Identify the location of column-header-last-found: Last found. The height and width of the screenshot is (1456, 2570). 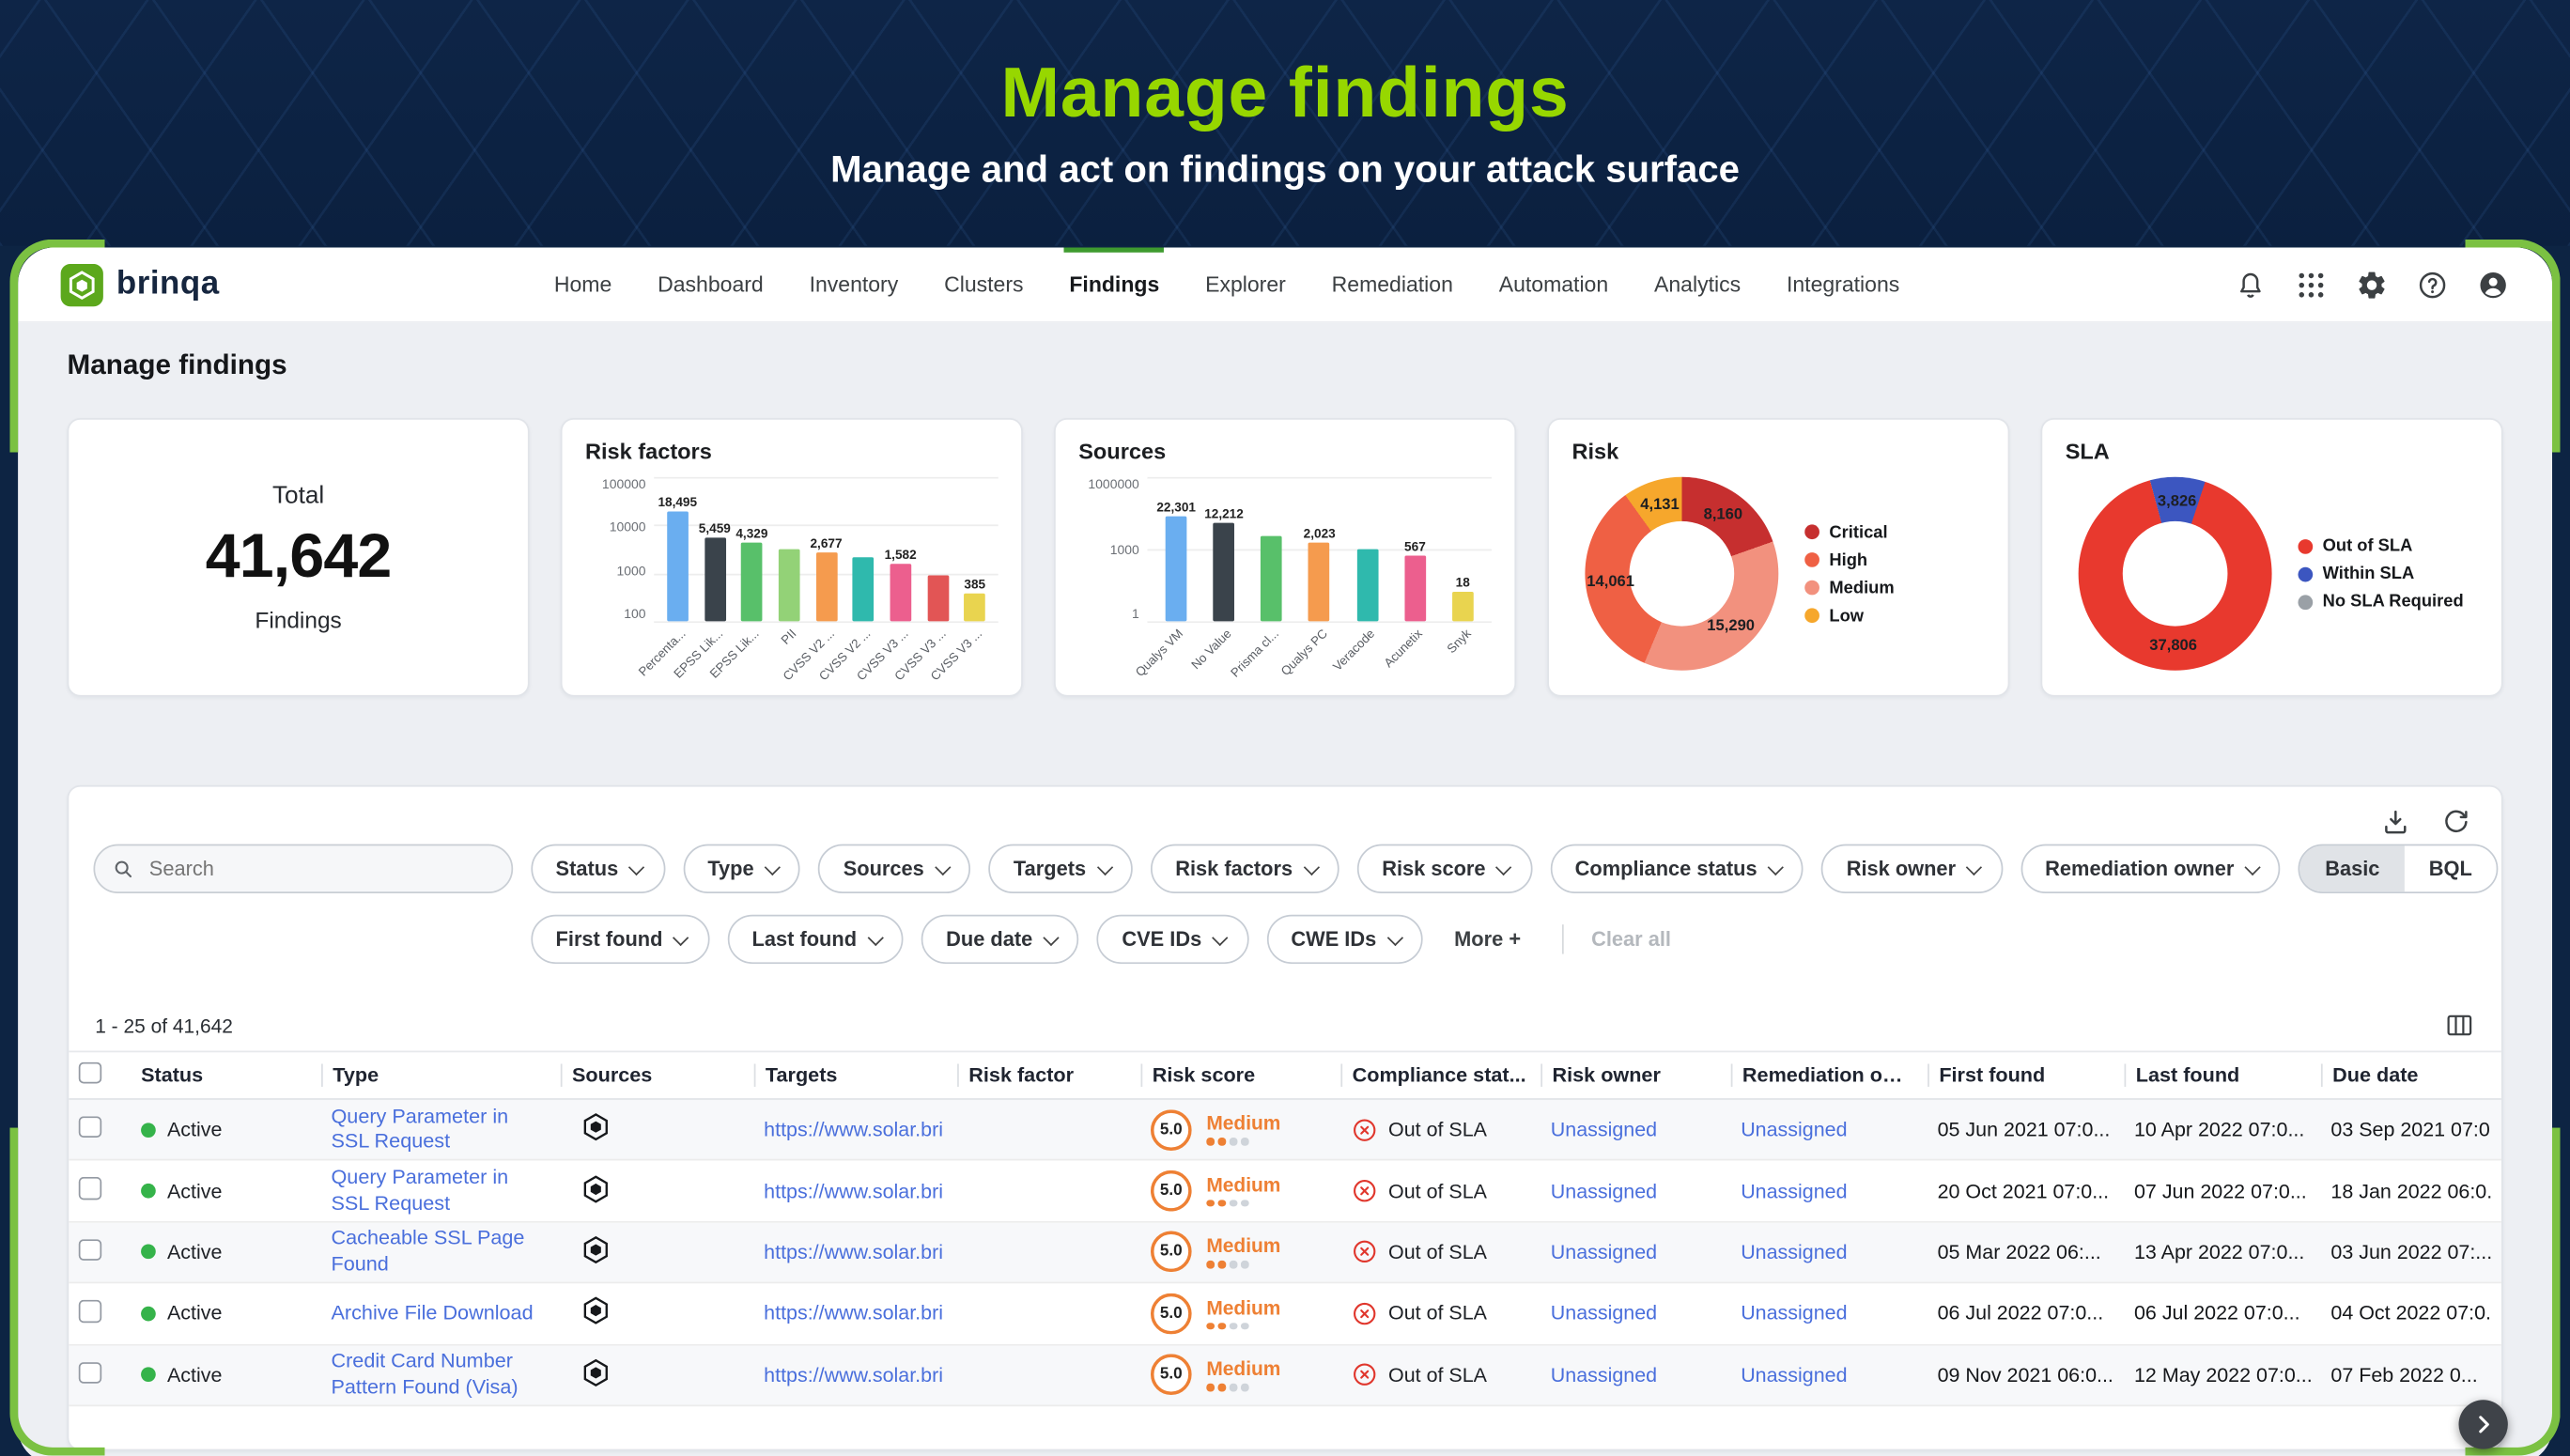
(2222, 1075).